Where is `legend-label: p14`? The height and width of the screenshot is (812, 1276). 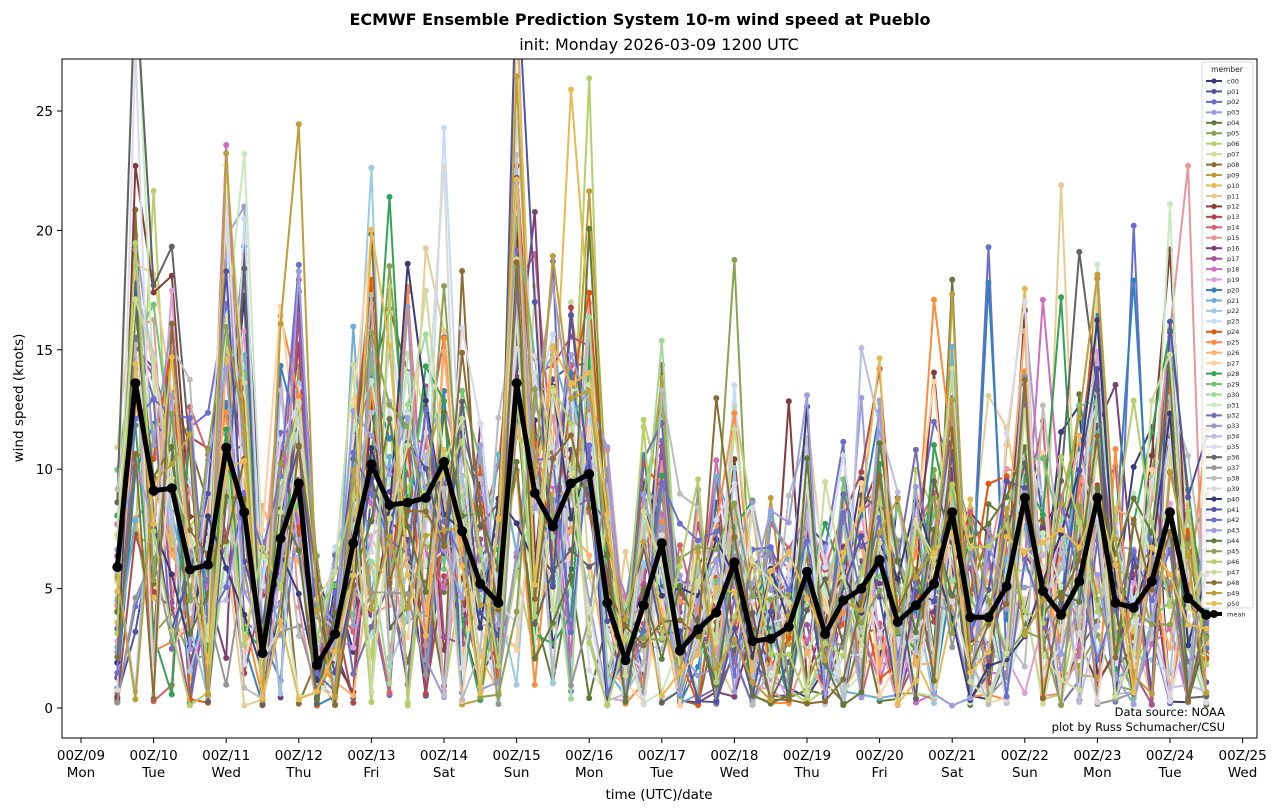
legend-label: p14 is located at coordinates (1233, 228).